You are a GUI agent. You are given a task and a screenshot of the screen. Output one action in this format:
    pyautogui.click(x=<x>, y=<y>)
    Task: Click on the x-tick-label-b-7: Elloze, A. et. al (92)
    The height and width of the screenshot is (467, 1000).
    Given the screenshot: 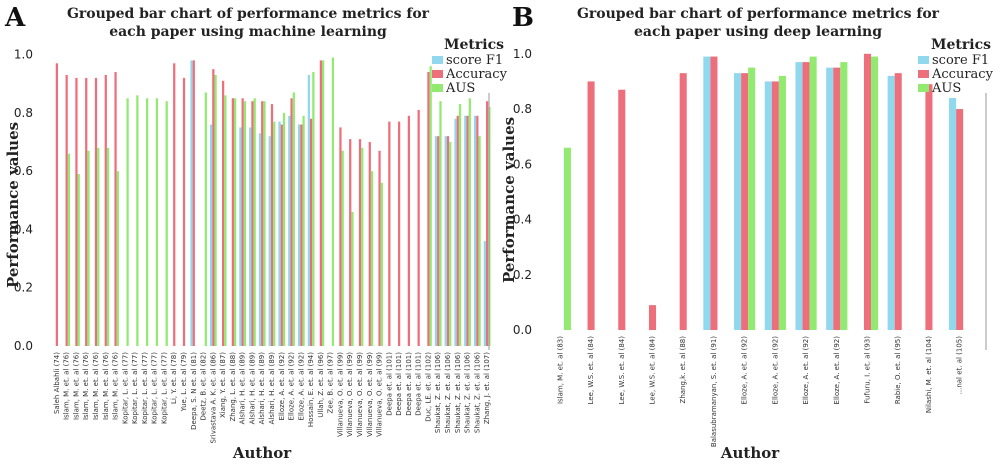 What is the action you would take?
    pyautogui.click(x=775, y=370)
    